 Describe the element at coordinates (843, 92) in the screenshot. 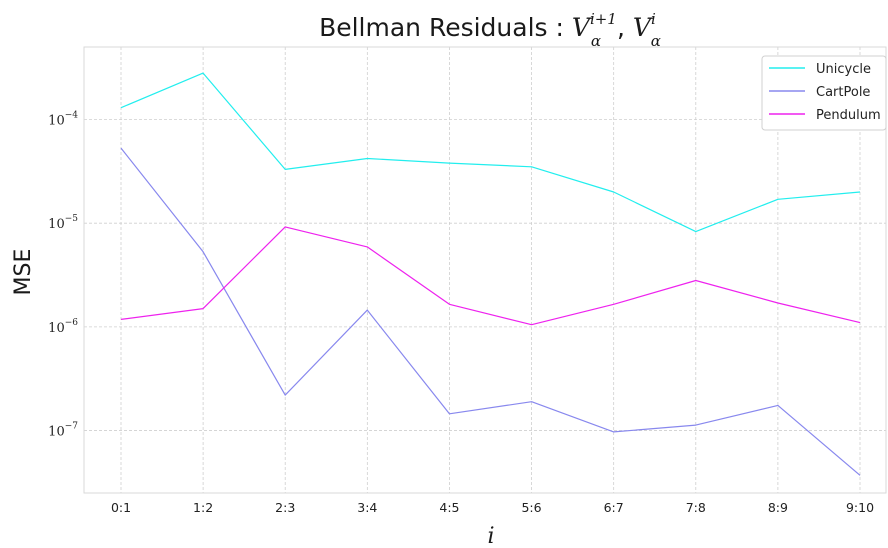

I see `legend-label-cartpole: CartPole` at that location.